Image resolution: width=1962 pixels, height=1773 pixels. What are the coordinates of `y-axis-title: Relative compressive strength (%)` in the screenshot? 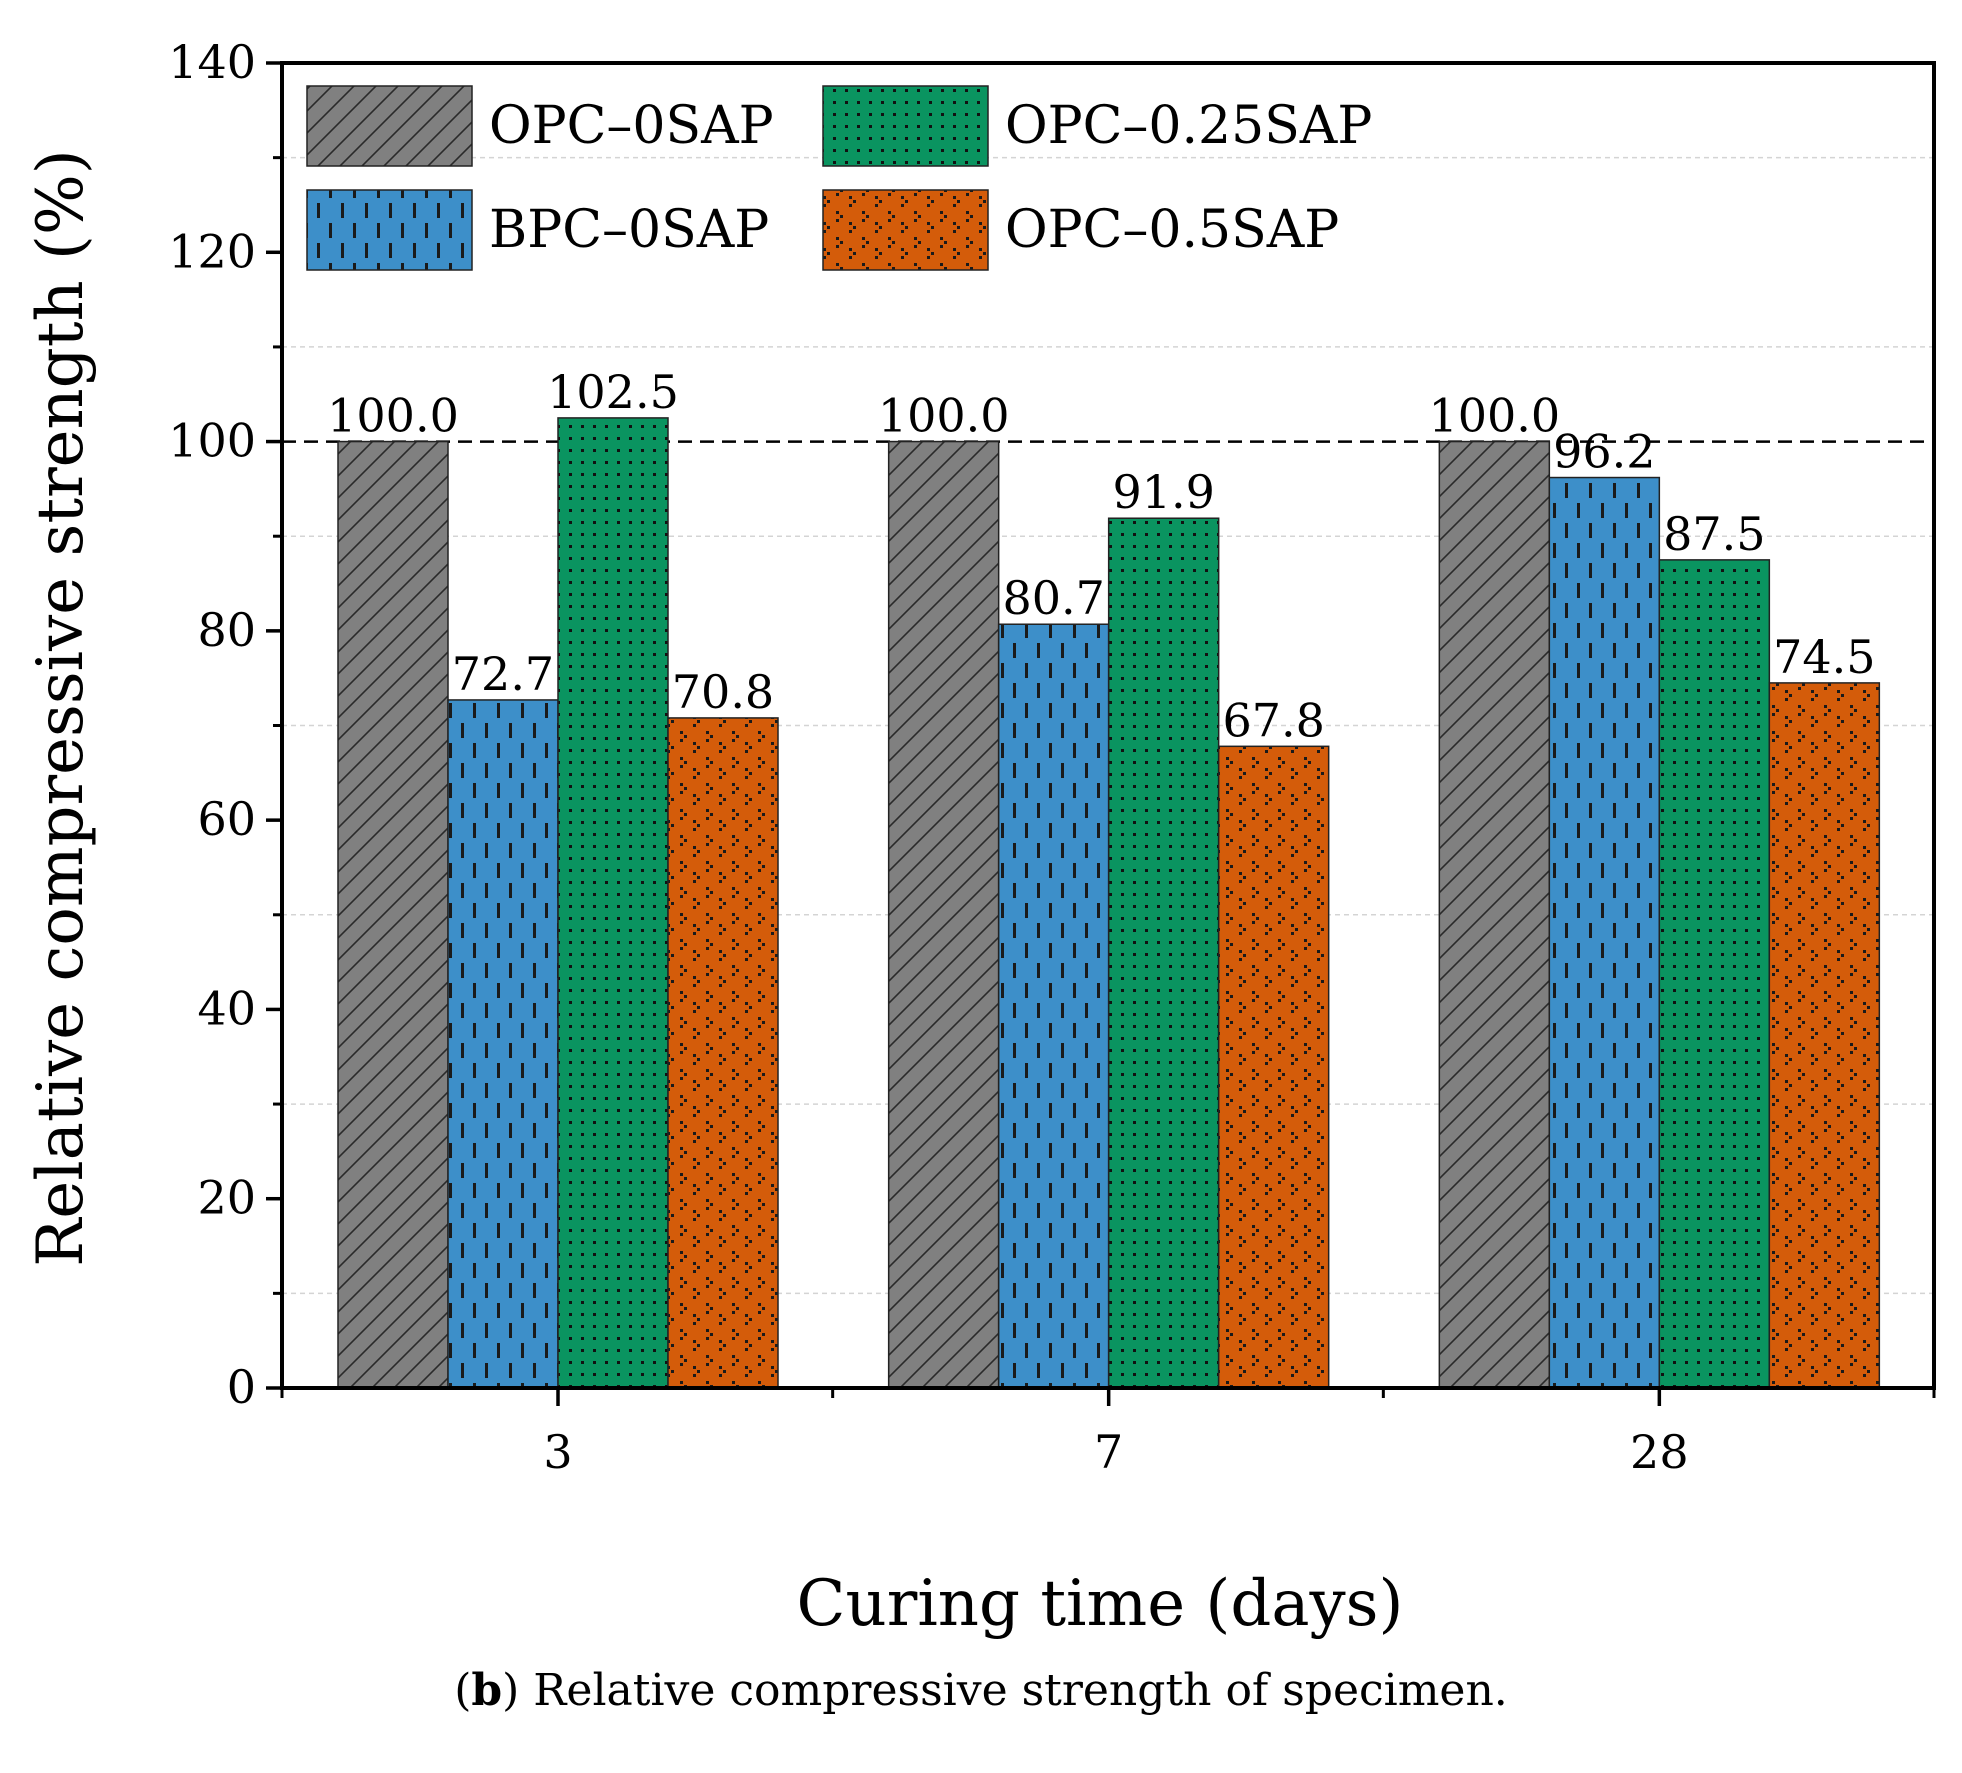 It's located at (61, 708).